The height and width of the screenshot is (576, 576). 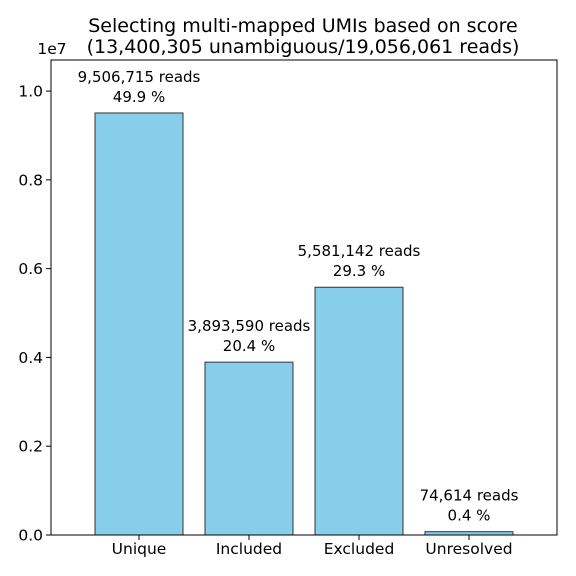 I want to click on y-tick-label: 0.4, so click(x=30, y=358).